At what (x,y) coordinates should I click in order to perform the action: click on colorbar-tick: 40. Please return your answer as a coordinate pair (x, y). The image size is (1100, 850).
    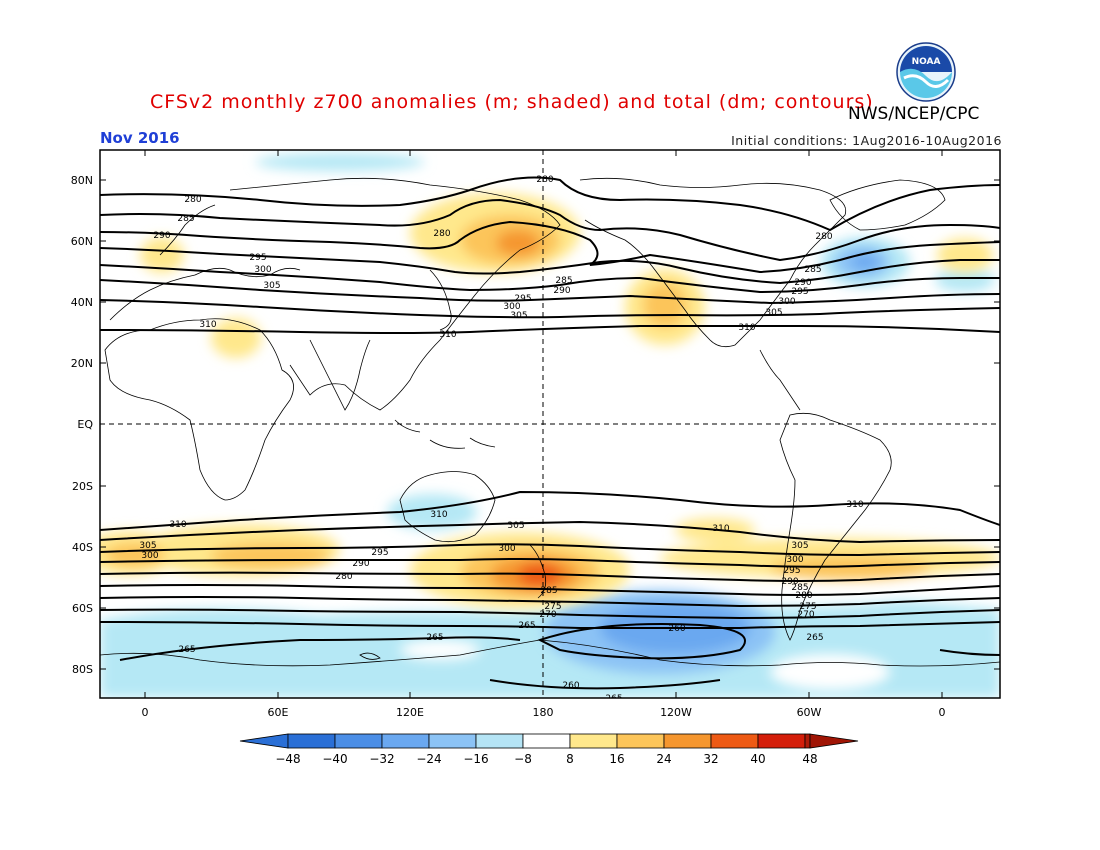
    Looking at the image, I should click on (757, 759).